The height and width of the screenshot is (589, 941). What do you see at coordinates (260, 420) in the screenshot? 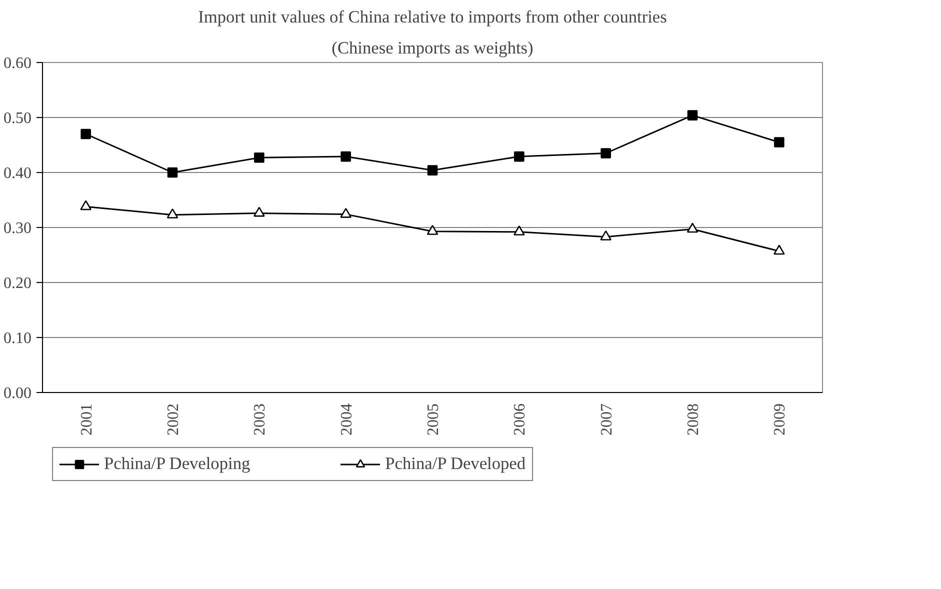
I see `x-tick-label: 2003` at bounding box center [260, 420].